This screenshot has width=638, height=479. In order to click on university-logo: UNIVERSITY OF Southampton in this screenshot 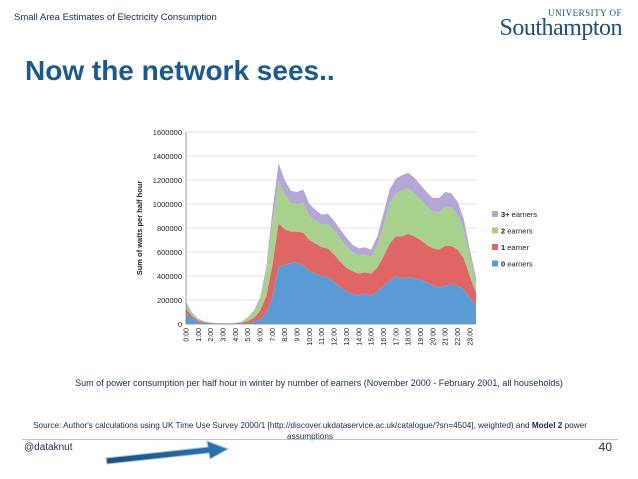, I will do `click(560, 25)`.